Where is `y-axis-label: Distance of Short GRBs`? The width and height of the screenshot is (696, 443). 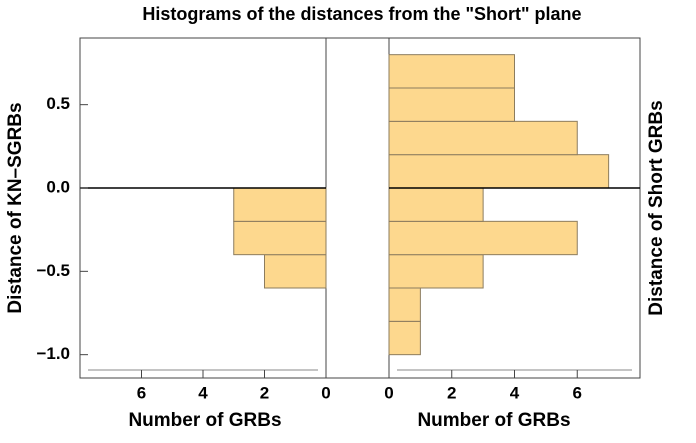 y-axis-label: Distance of Short GRBs is located at coordinates (656, 207).